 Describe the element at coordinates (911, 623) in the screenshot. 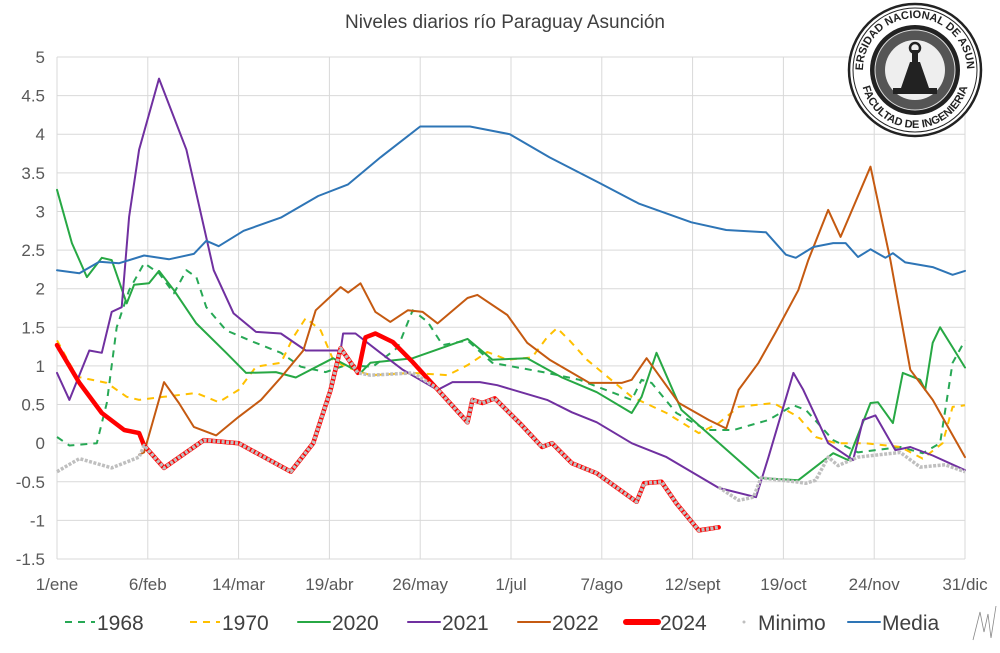

I see `legend-label: Media` at that location.